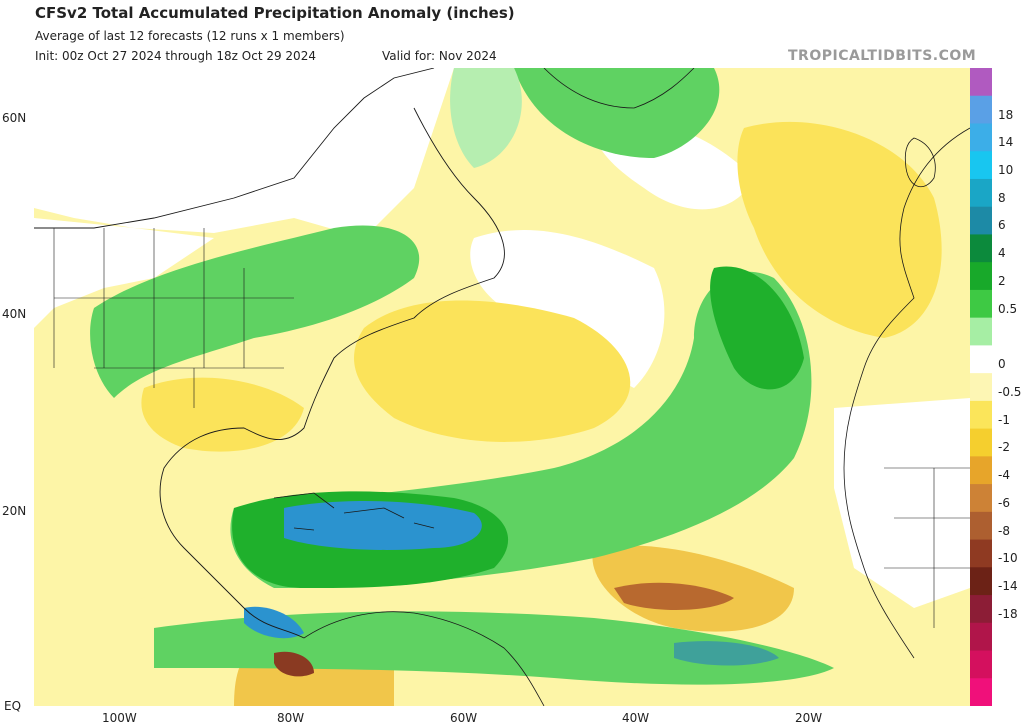 The width and height of the screenshot is (1024, 727). Describe the element at coordinates (486, 118) in the screenshot. I see `wet-band-labrador` at that location.